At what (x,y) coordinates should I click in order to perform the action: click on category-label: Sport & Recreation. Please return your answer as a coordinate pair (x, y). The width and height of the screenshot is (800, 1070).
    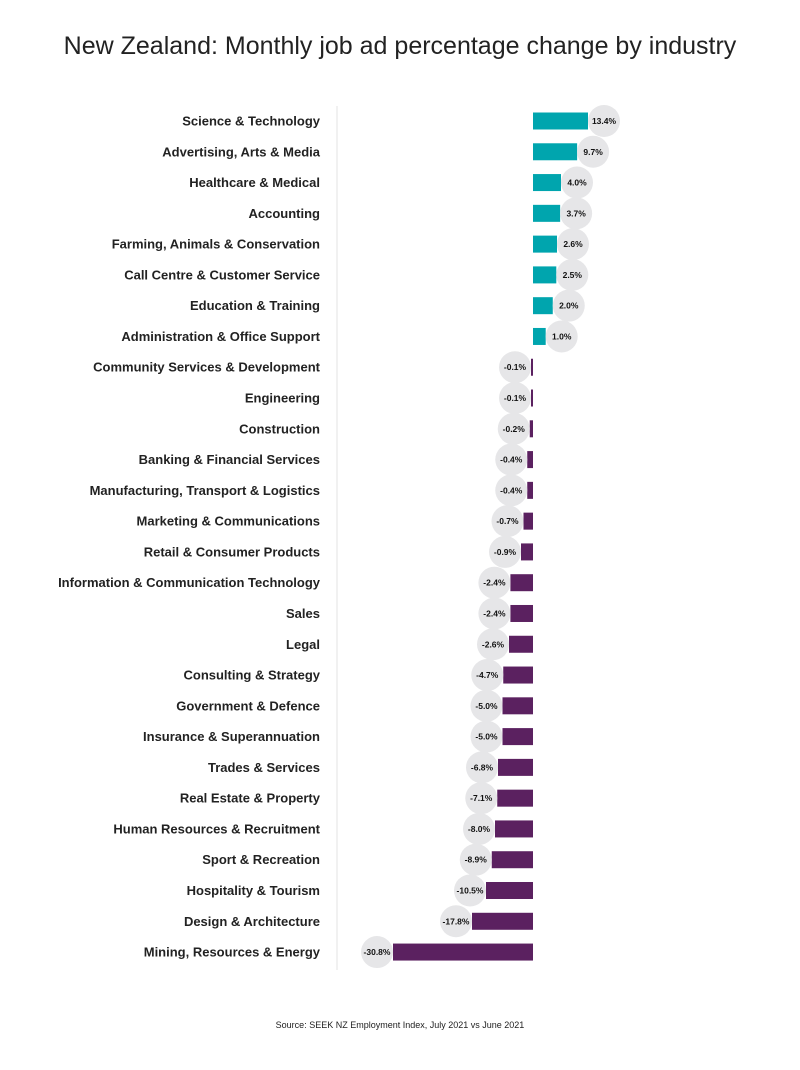
    Looking at the image, I should click on (261, 859).